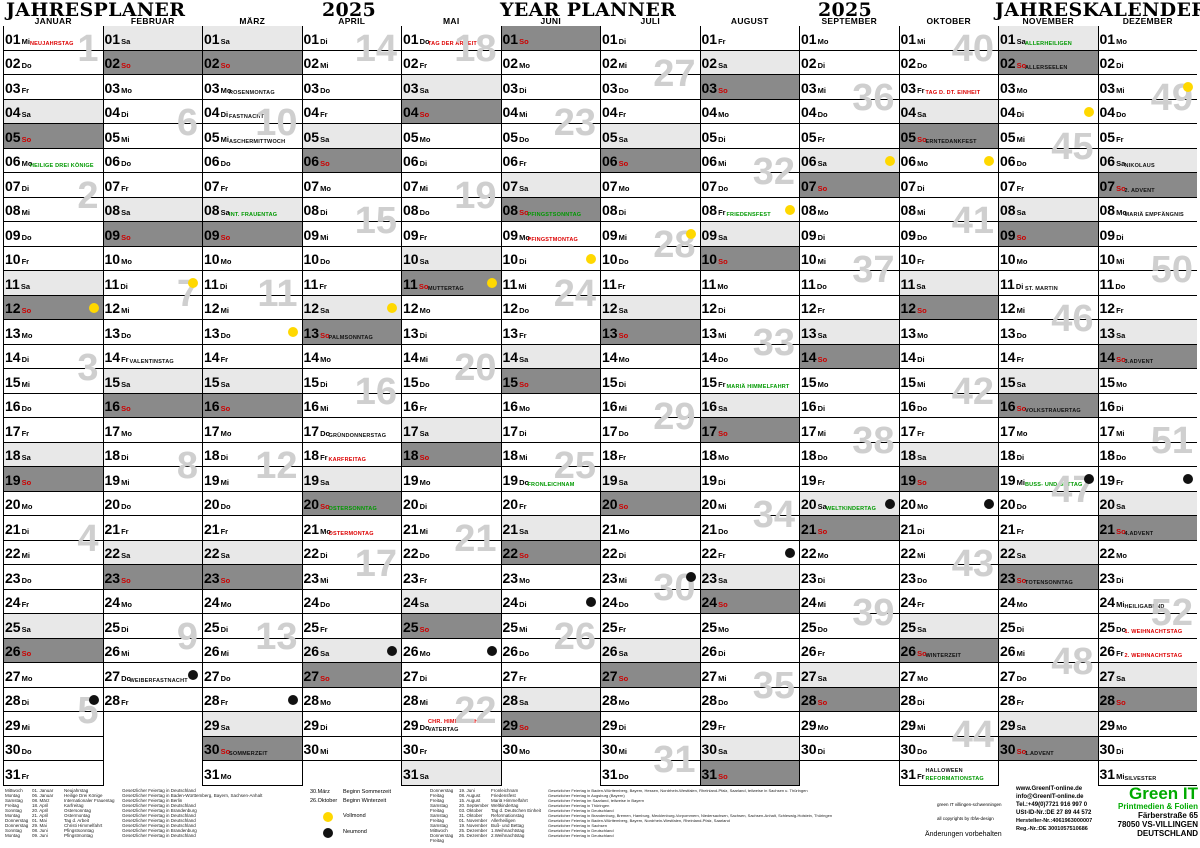 This screenshot has width=1200, height=848. I want to click on day-cell: 08Fr FRIEDENSFEST, so click(749, 209).